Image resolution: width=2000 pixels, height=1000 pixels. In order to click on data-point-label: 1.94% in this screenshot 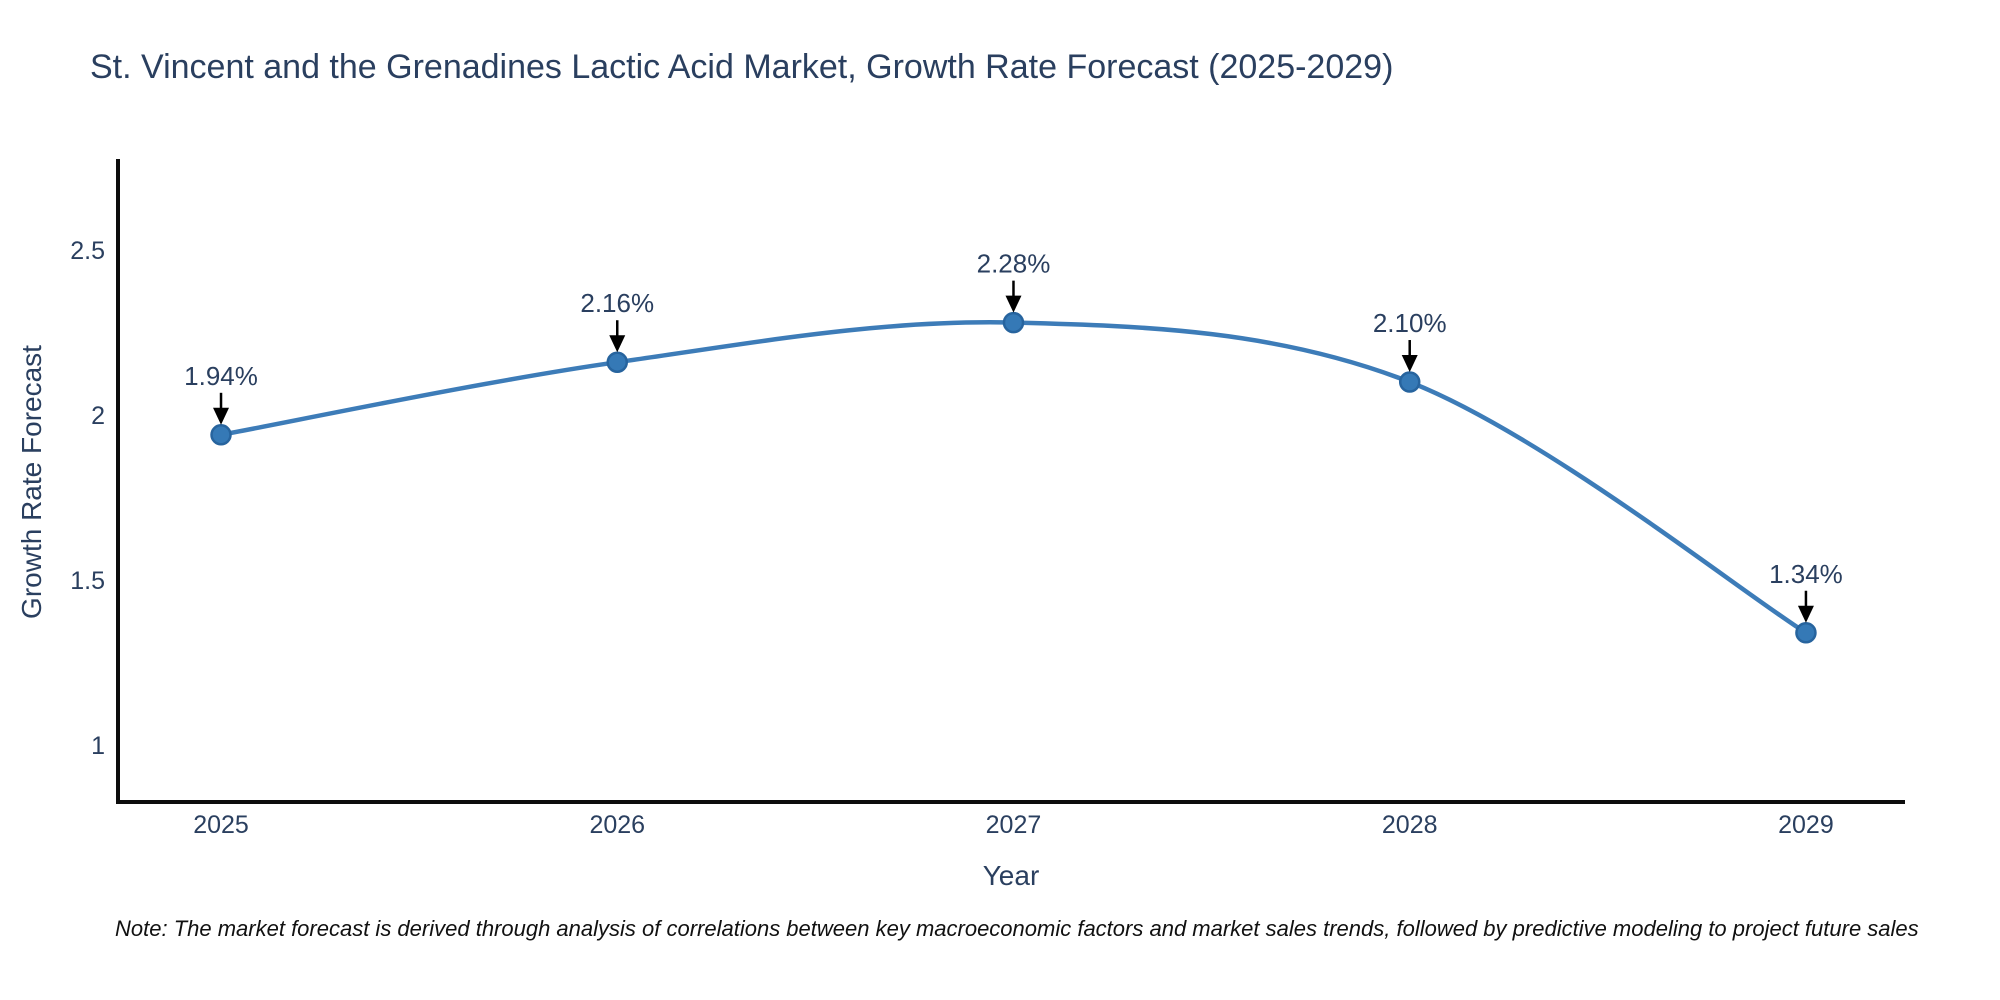, I will do `click(221, 376)`.